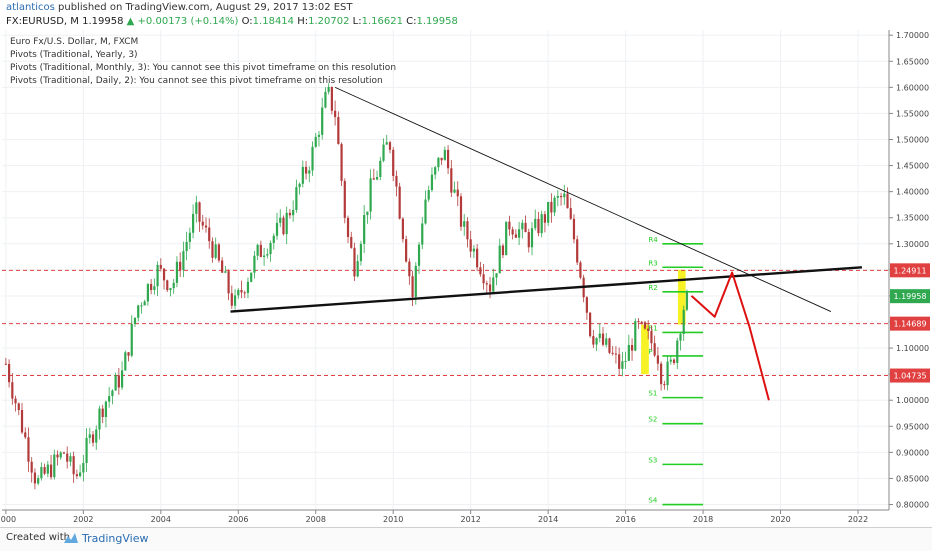 The width and height of the screenshot is (932, 551). Describe the element at coordinates (652, 460) in the screenshot. I see `pivot-label: S3` at that location.